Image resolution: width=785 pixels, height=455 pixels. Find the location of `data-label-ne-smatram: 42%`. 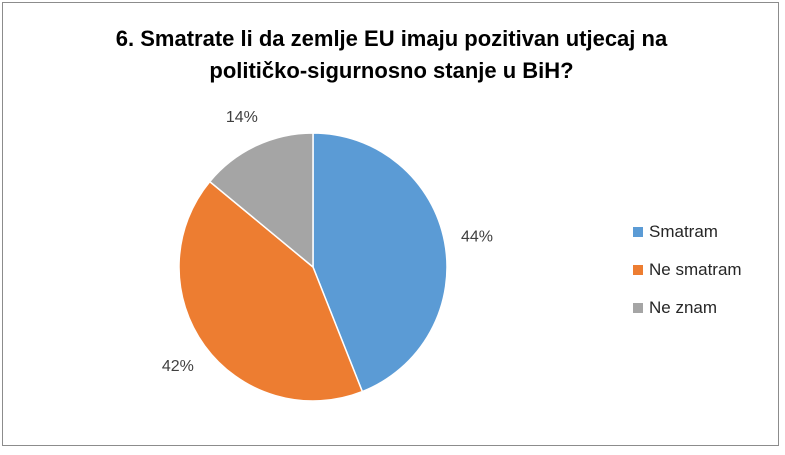

data-label-ne-smatram: 42% is located at coordinates (178, 366).